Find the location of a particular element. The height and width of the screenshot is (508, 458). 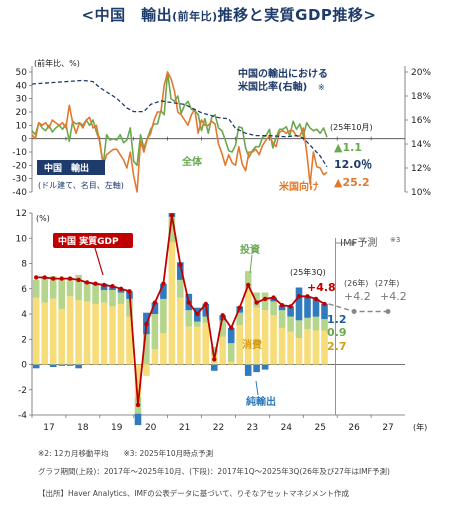

bar-n-21Q2 is located at coordinates (180, 271).